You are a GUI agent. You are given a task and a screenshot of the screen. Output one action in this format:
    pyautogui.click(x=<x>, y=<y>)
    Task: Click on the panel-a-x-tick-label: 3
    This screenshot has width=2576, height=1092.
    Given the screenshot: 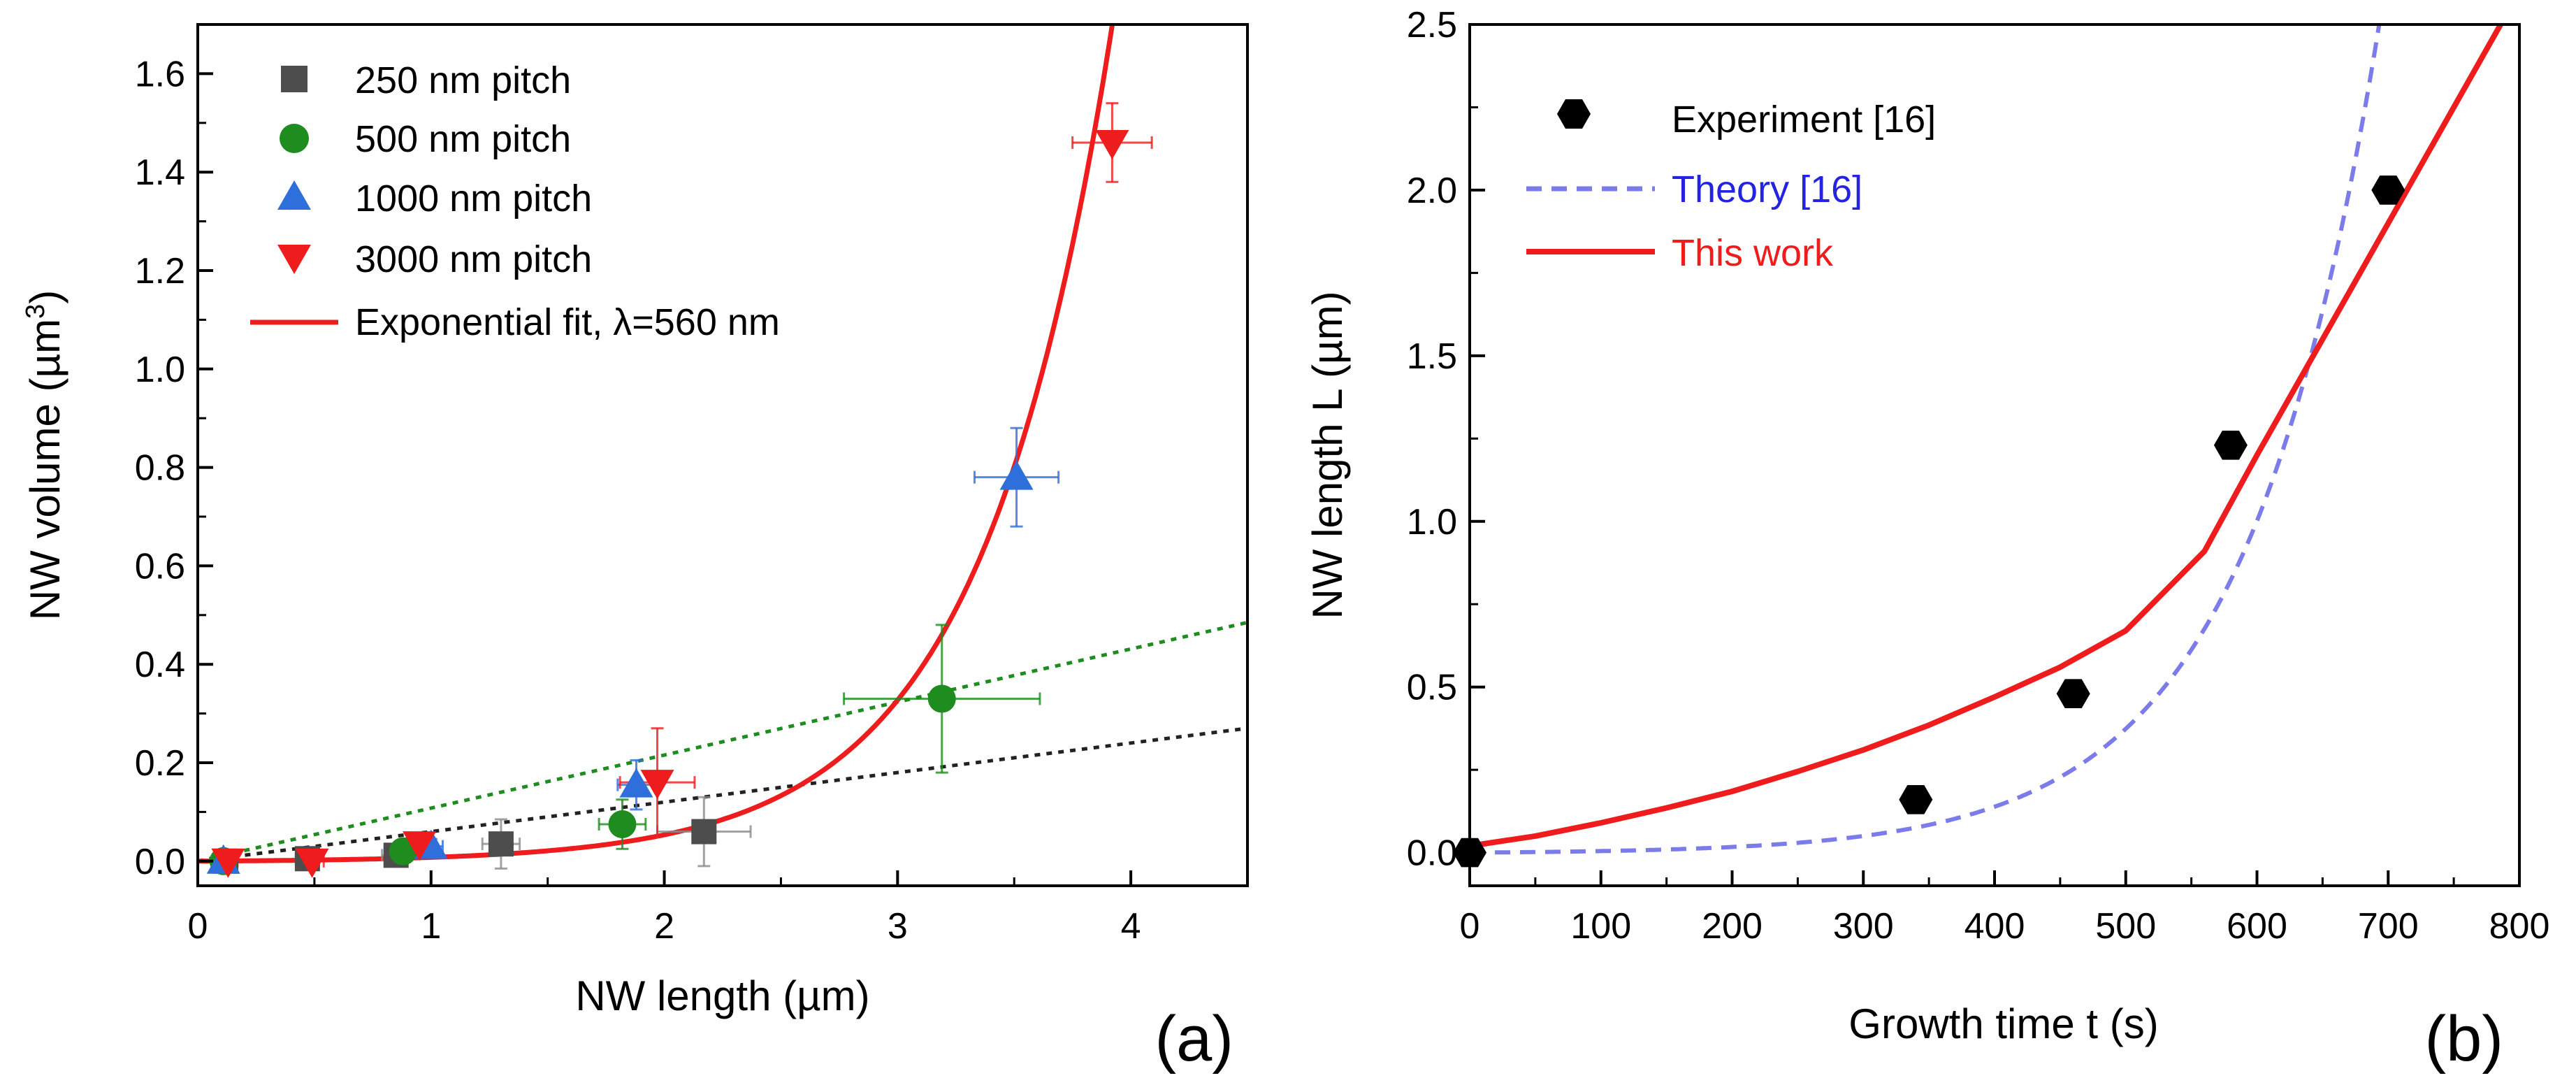 What is the action you would take?
    pyautogui.click(x=898, y=926)
    